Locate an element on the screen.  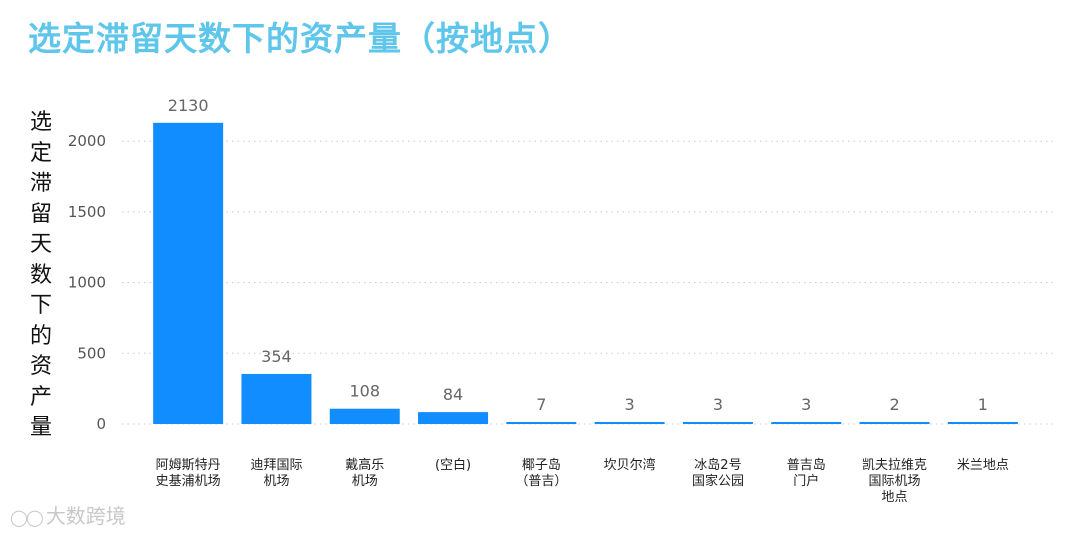
x-tick-label-line: 坎贝尔湾 is located at coordinates (630, 465).